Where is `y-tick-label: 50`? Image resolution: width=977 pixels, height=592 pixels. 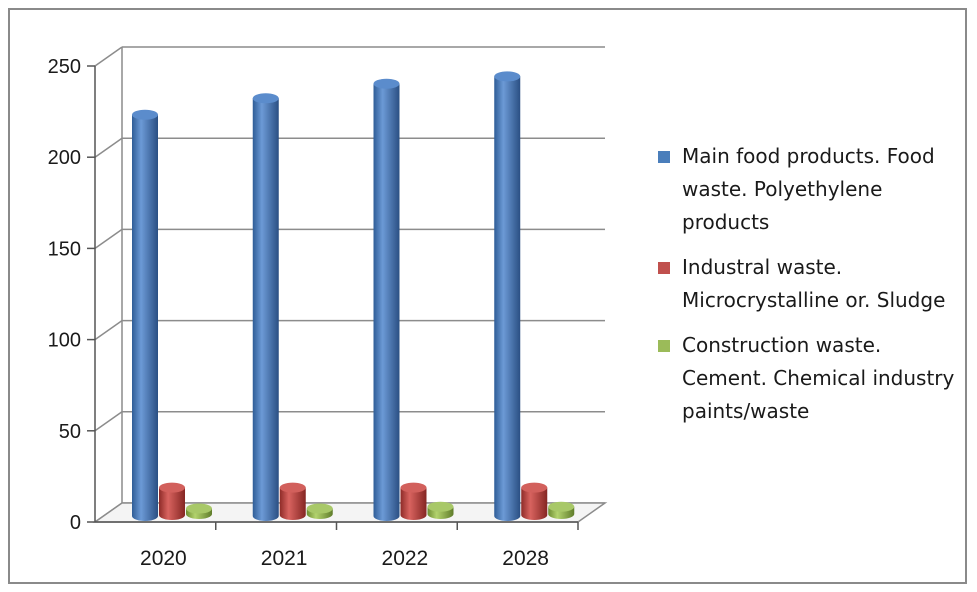
y-tick-label: 50 is located at coordinates (70, 432).